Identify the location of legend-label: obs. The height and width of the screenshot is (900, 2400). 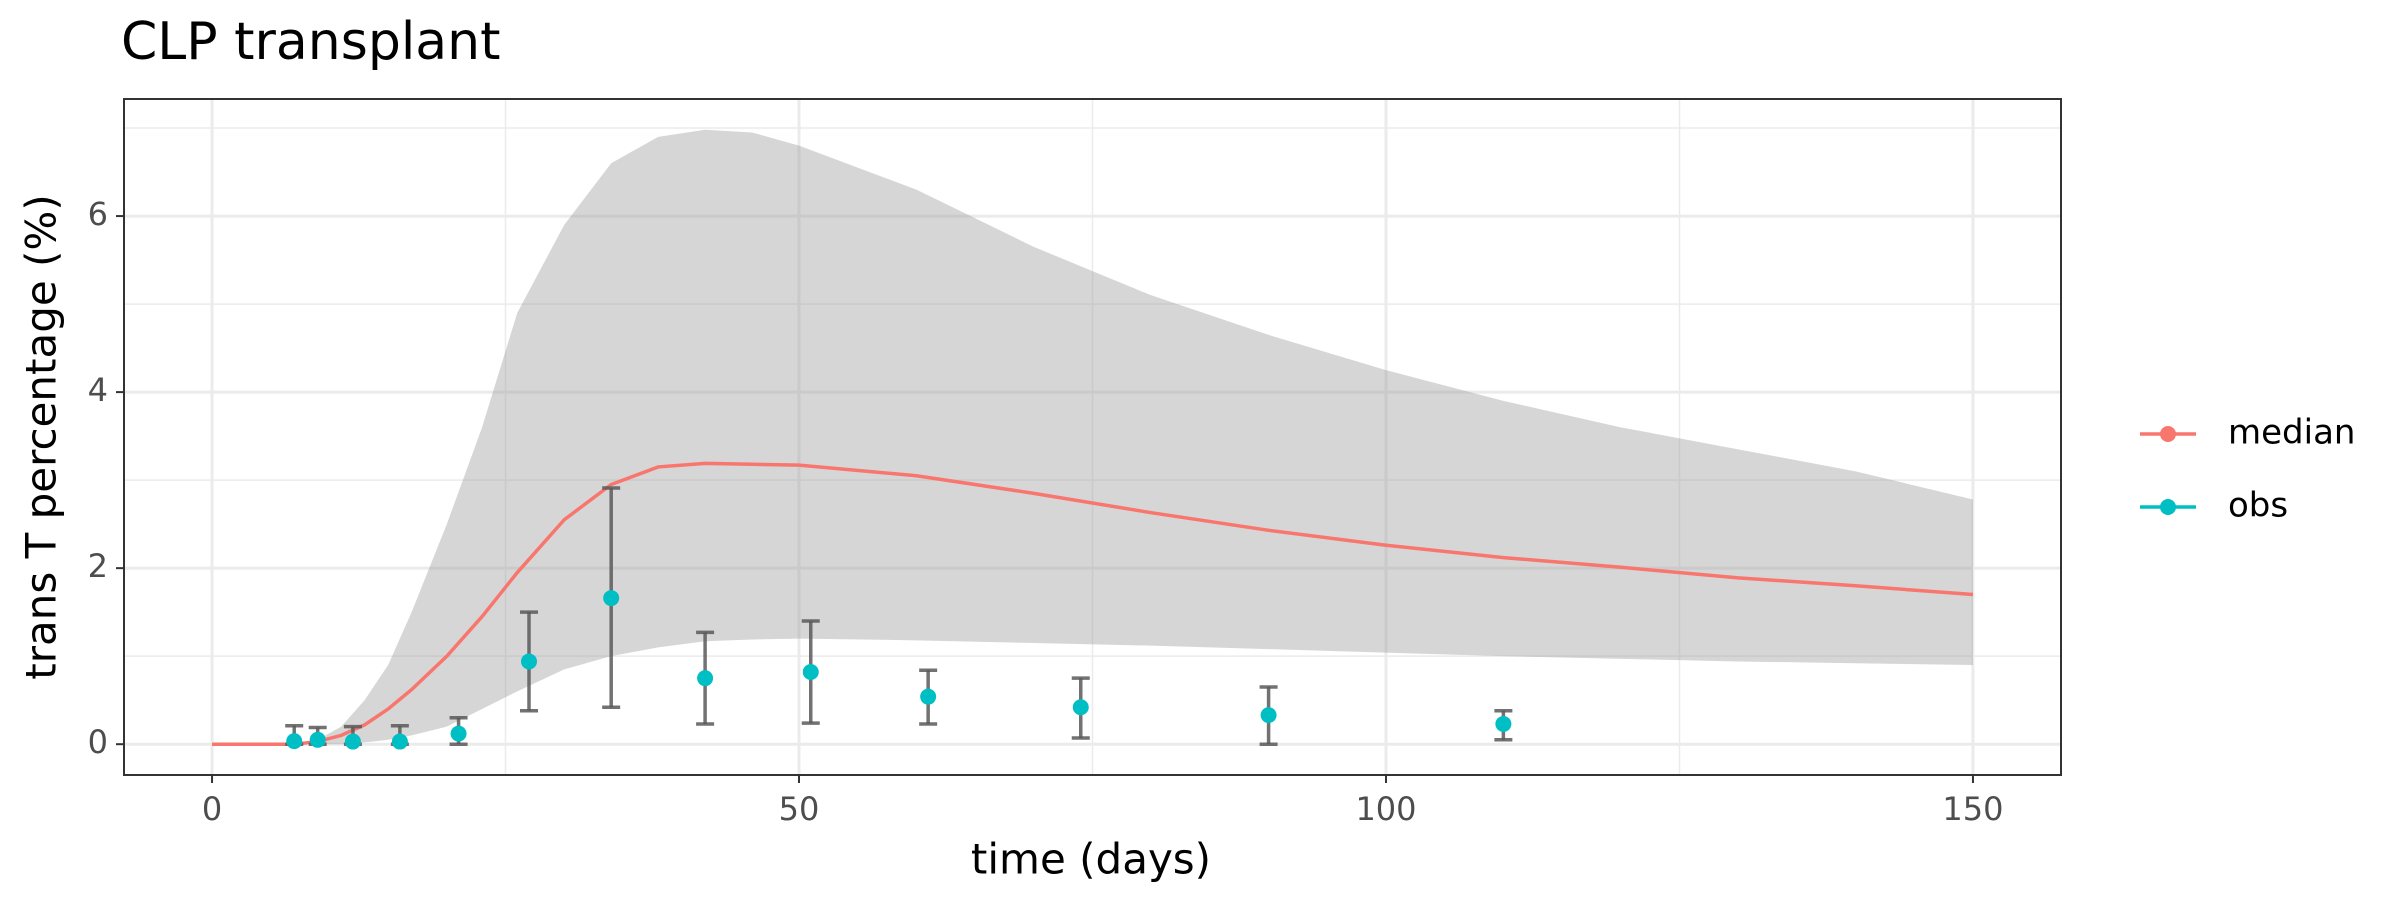
(2258, 506).